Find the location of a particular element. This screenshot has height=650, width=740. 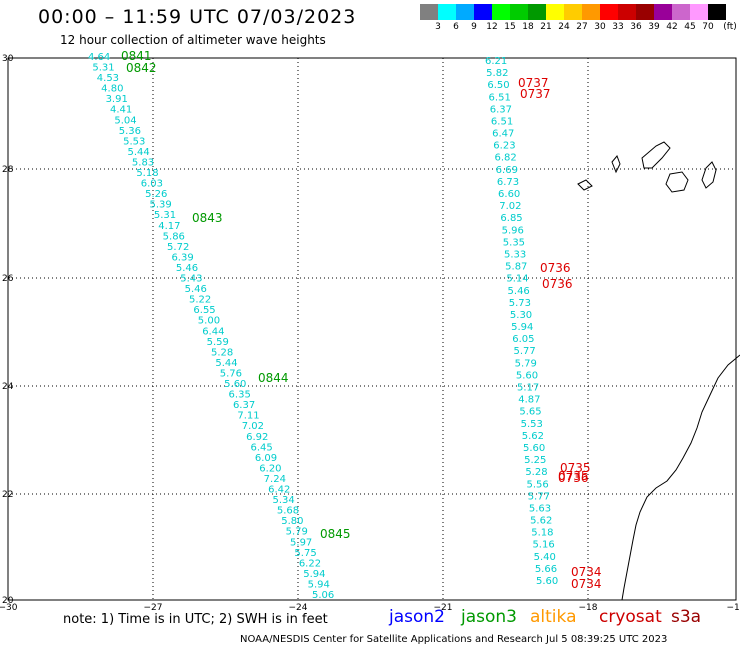

swh-label: 5.34 is located at coordinates (283, 500).